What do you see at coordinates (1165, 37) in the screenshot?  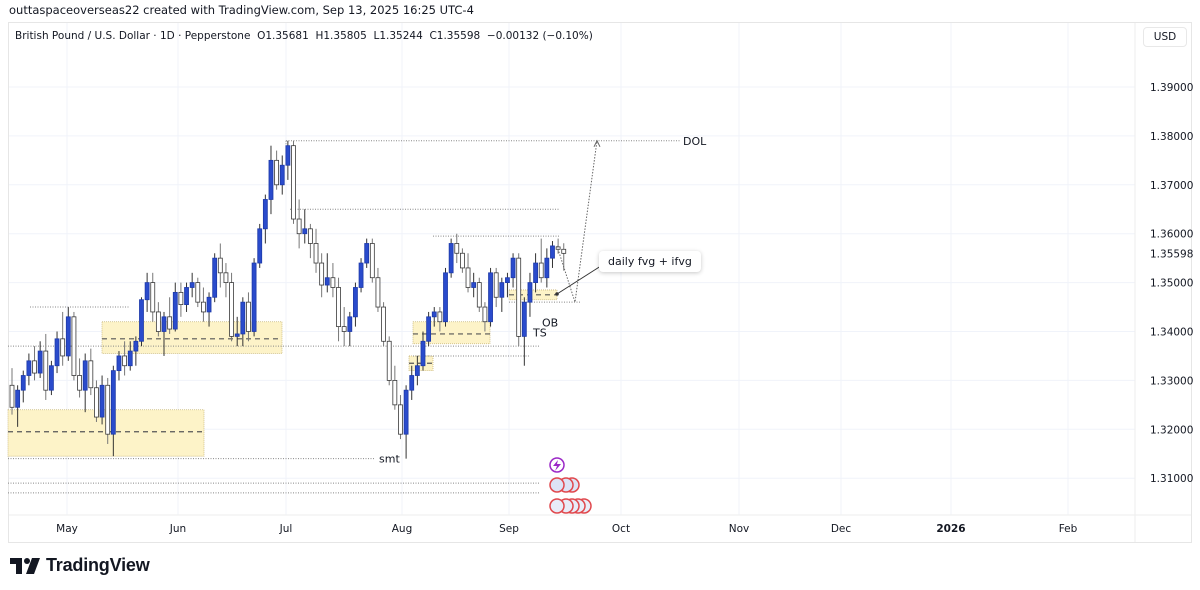 I see `currency-button: USD` at bounding box center [1165, 37].